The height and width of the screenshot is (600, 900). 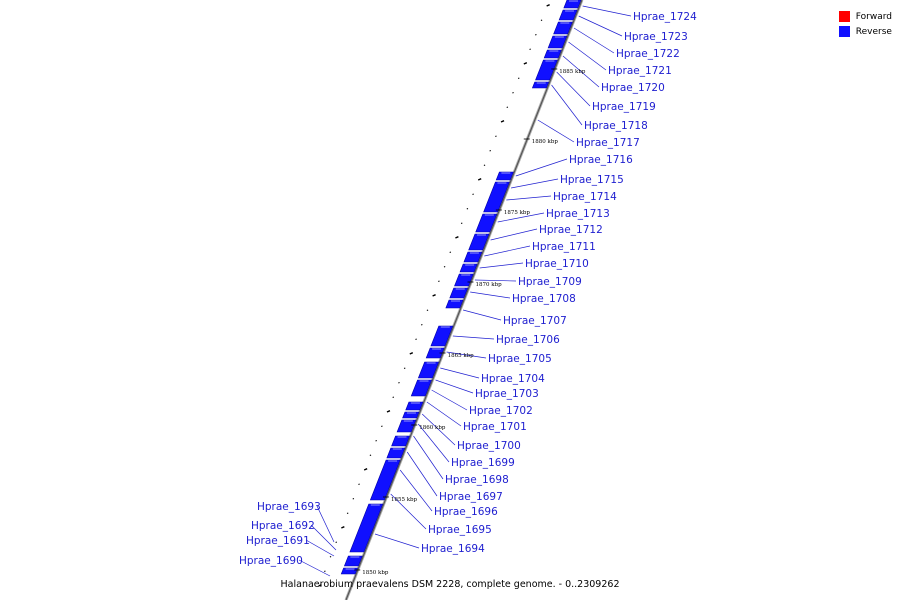 What do you see at coordinates (648, 54) in the screenshot?
I see `gene-label-hprae-1722: Hprae_1722` at bounding box center [648, 54].